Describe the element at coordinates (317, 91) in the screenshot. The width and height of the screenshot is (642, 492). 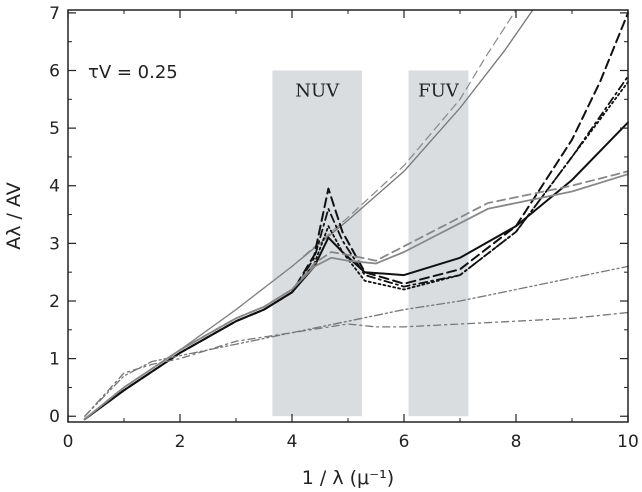
I see `band-label-nuv: NUV` at that location.